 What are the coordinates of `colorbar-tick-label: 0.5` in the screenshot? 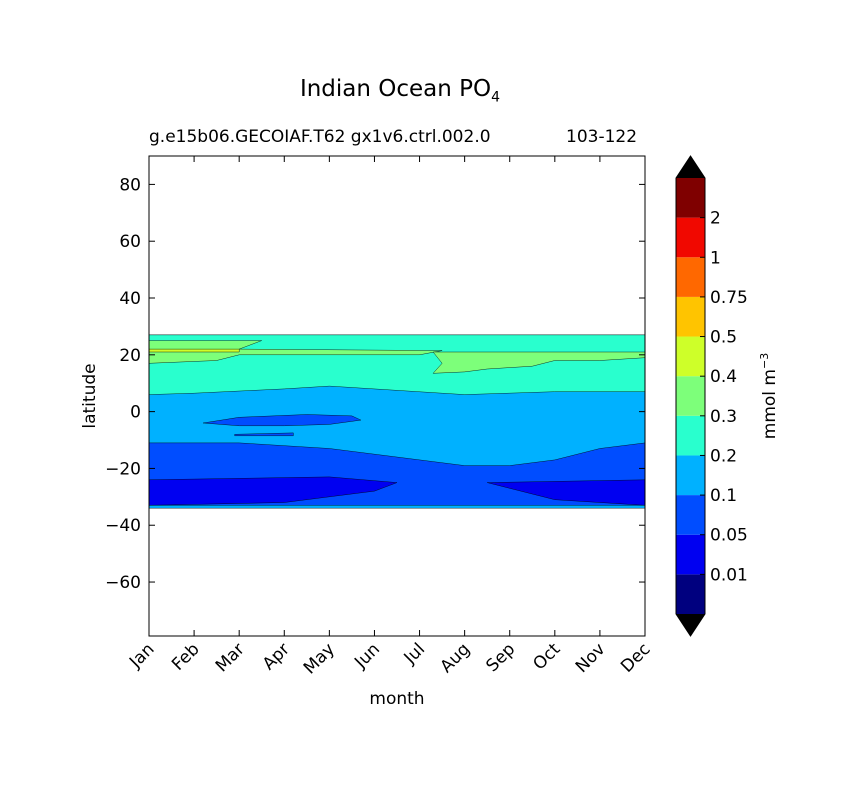 It's located at (723, 338).